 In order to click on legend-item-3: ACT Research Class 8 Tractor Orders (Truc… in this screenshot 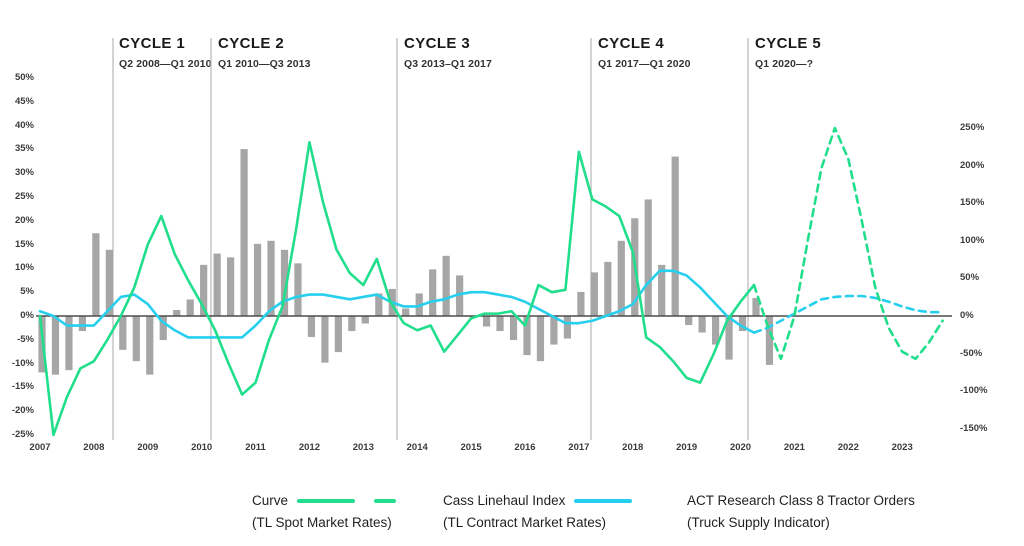, I will do `click(801, 512)`.